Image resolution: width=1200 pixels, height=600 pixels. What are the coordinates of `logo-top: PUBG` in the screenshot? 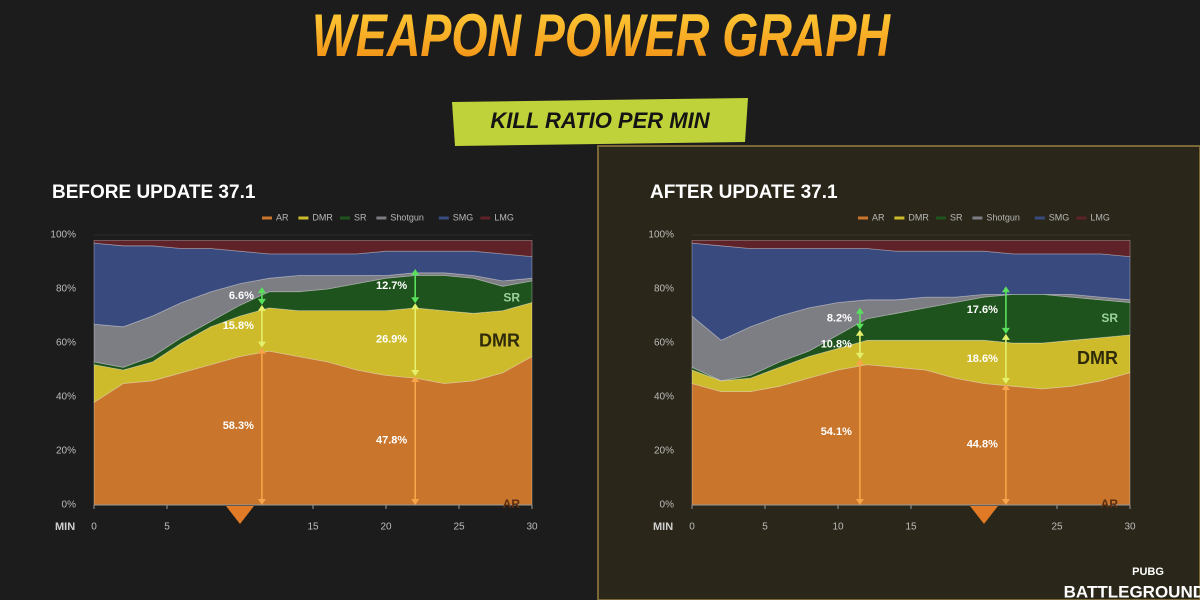 It's located at (1148, 572).